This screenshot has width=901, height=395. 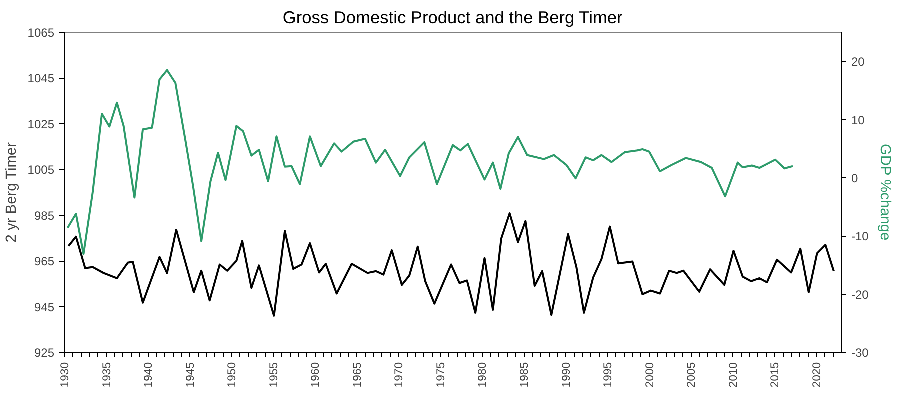 What do you see at coordinates (66, 375) in the screenshot?
I see `x-tick-label: 1930` at bounding box center [66, 375].